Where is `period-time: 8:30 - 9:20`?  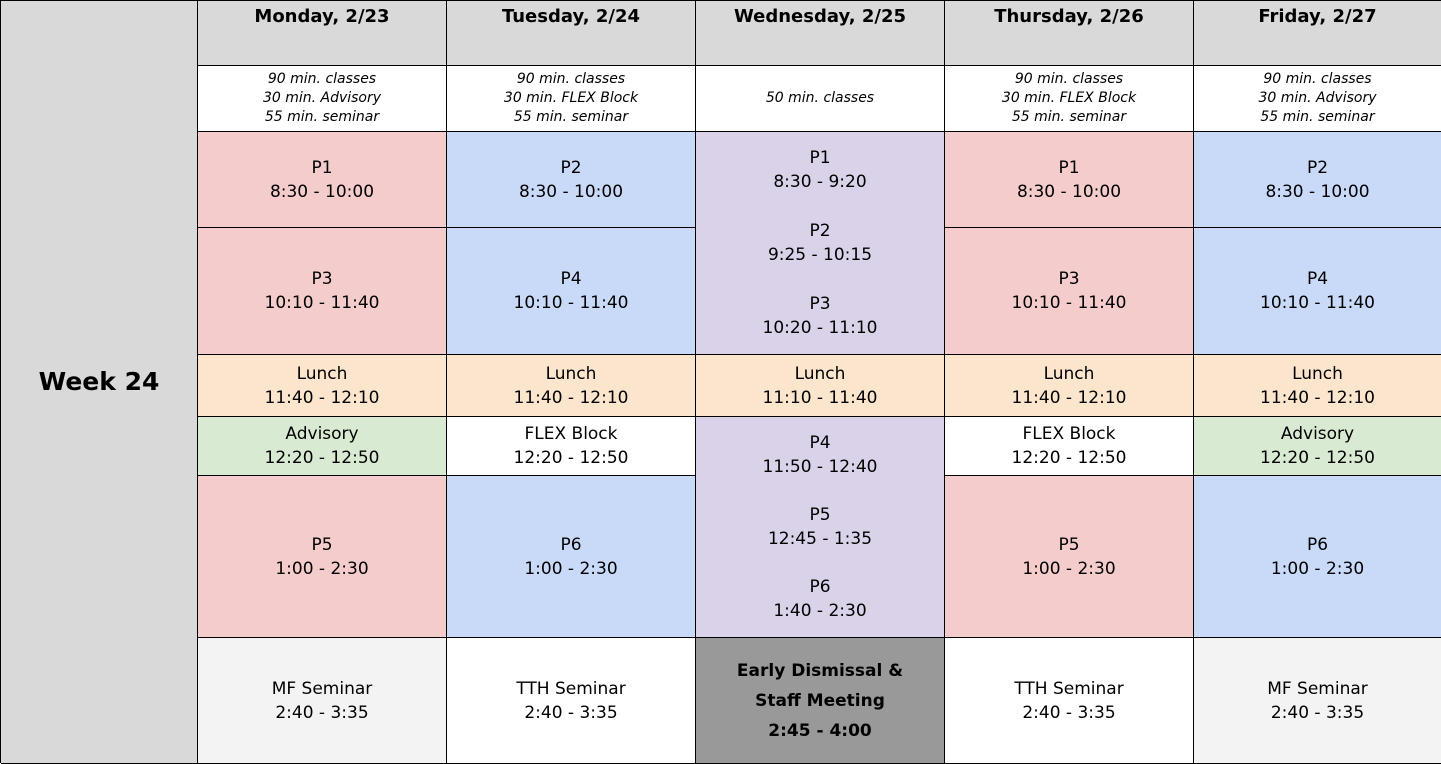 period-time: 8:30 - 9:20 is located at coordinates (820, 182).